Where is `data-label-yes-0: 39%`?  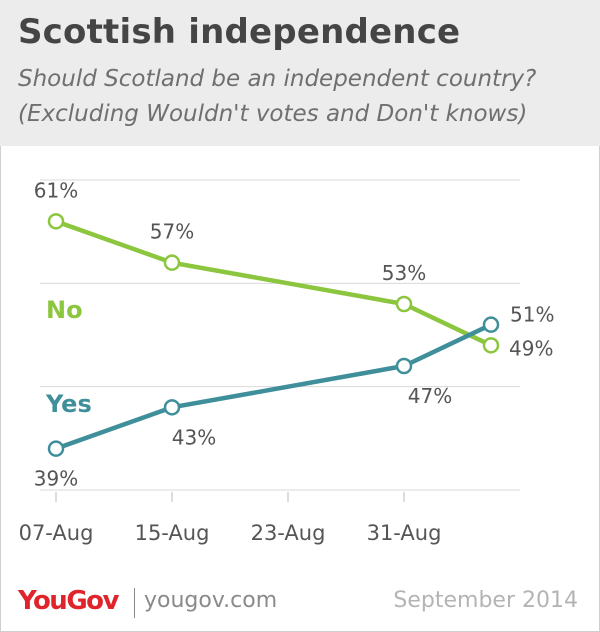
data-label-yes-0: 39% is located at coordinates (56, 479).